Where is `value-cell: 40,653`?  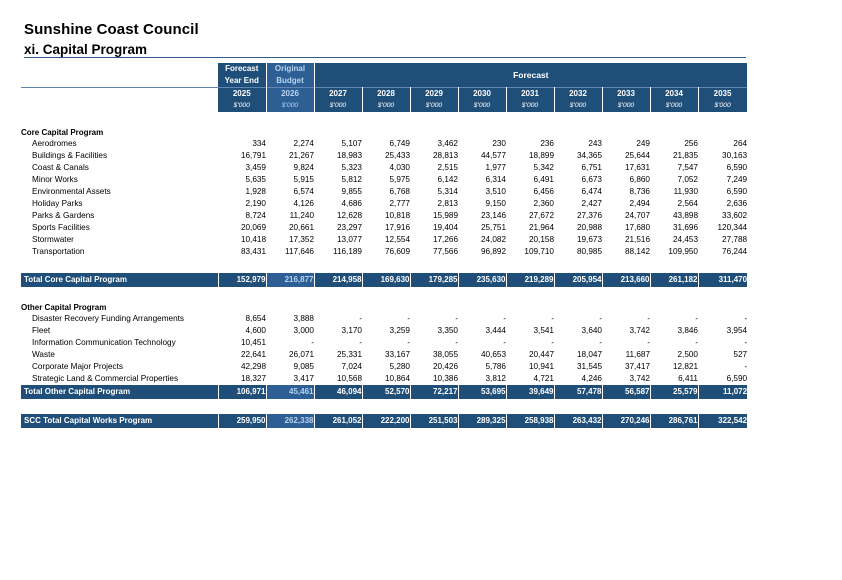 value-cell: 40,653 is located at coordinates (493, 354).